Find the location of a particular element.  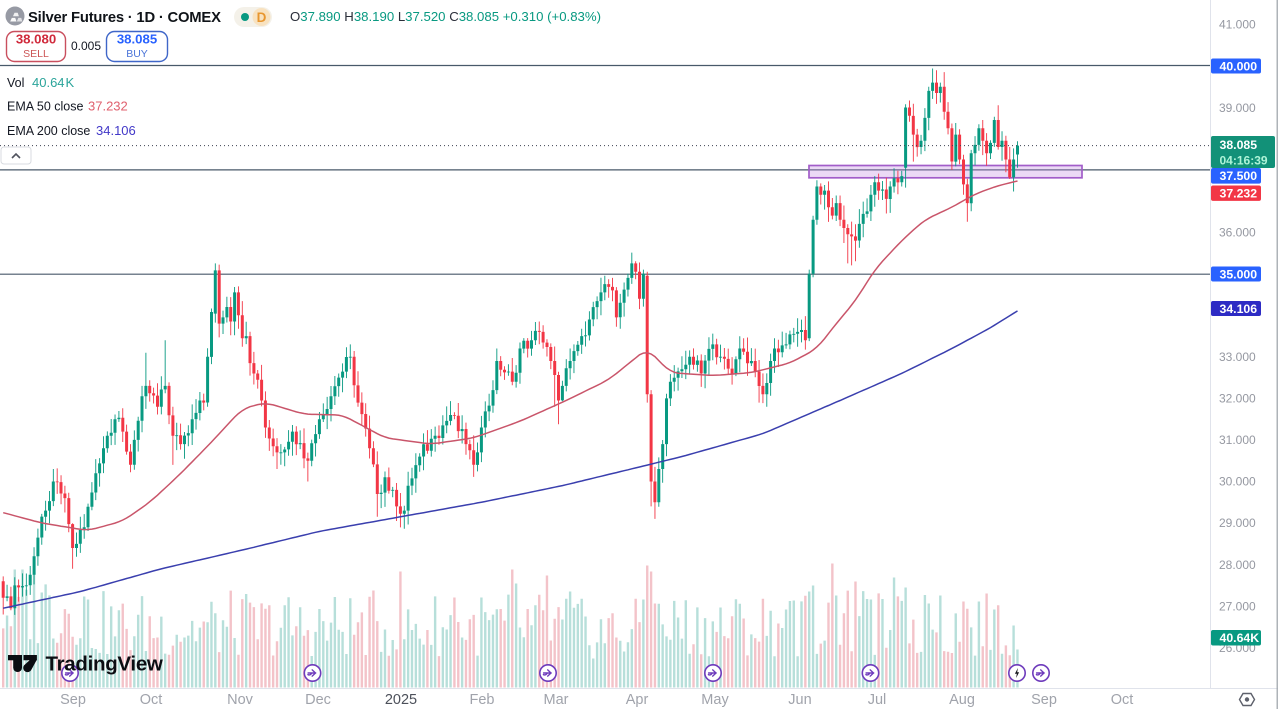

svg-text: 29.000 is located at coordinates (1237, 523).